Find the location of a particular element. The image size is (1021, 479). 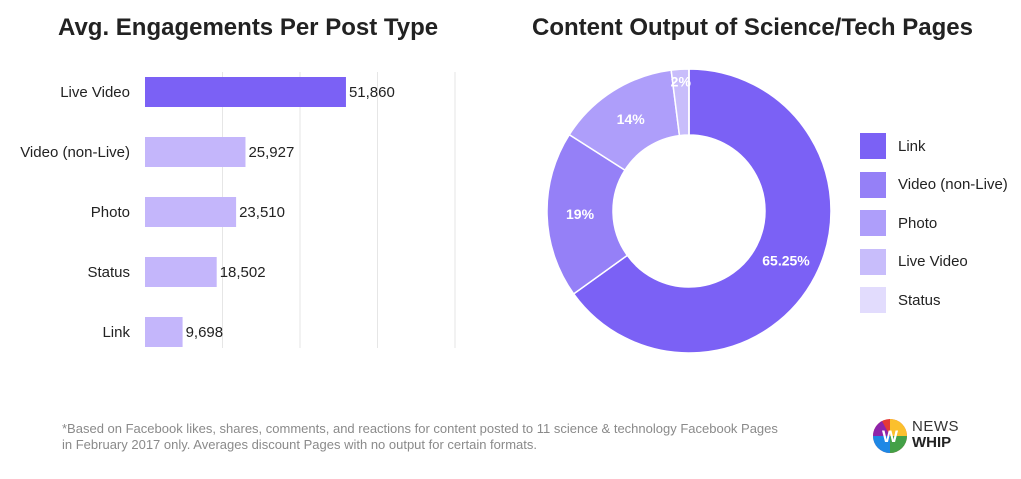

bar-category-label: Link is located at coordinates (116, 332).